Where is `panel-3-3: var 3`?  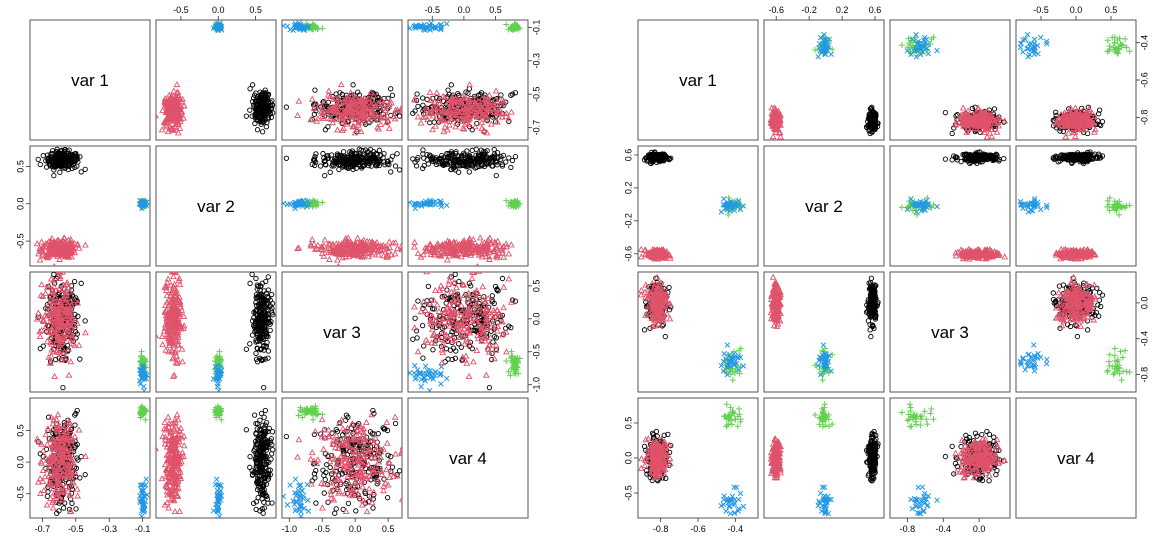
panel-3-3: var 3 is located at coordinates (342, 332).